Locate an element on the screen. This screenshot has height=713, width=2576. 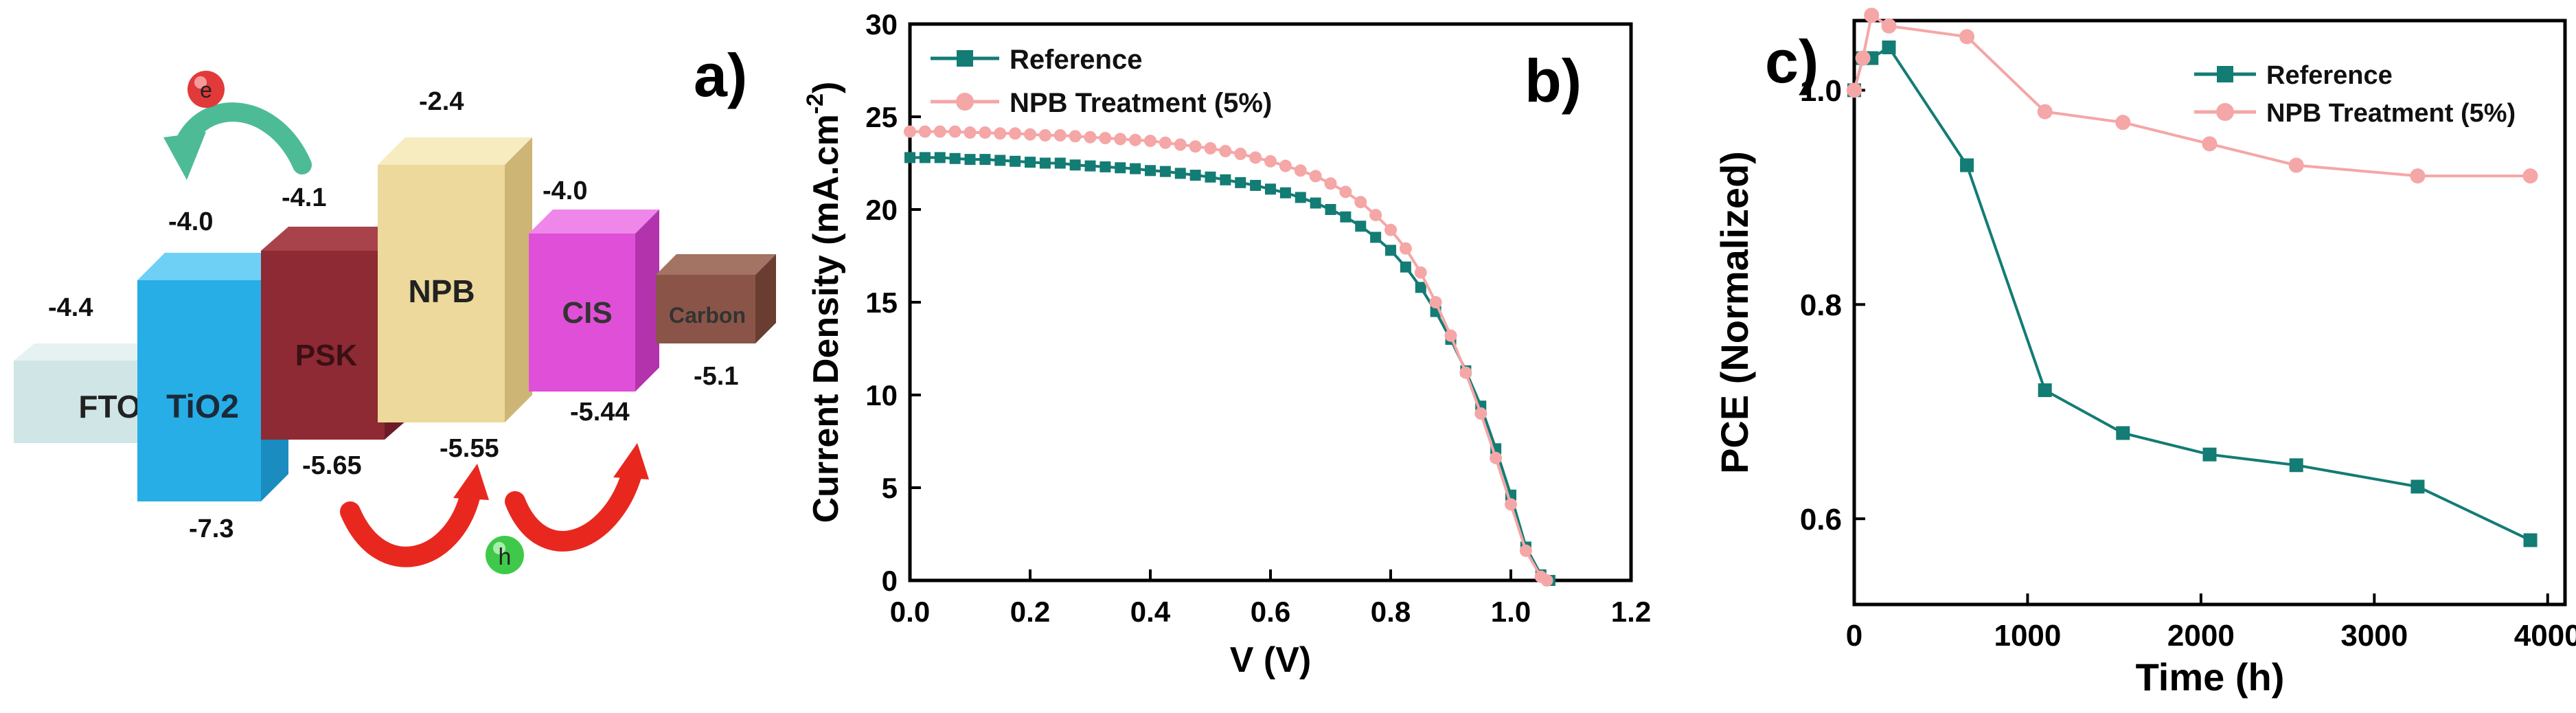
jv-x-ticks: 0.0 0.2 0.4 0.6 0.8 1.0 1.2 is located at coordinates (1270, 598).